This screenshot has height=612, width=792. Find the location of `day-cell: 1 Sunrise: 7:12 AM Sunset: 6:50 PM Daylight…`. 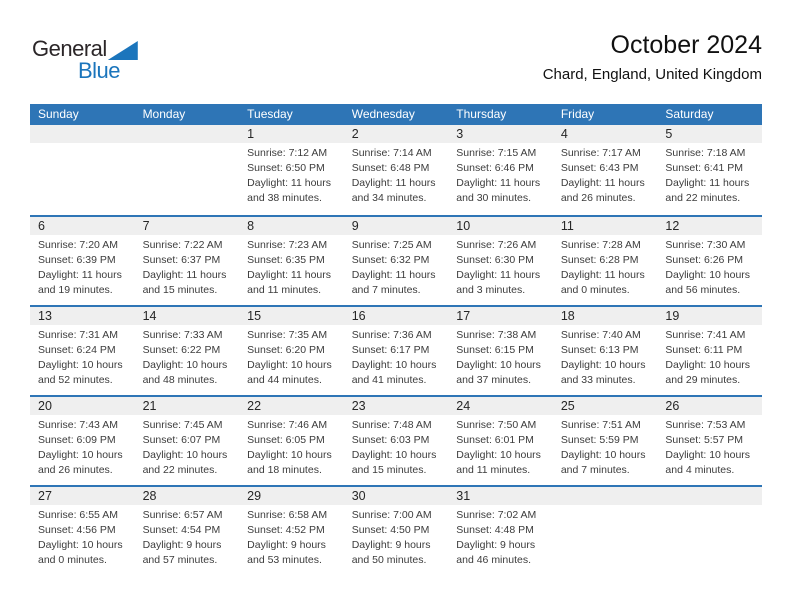

day-cell: 1 Sunrise: 7:12 AM Sunset: 6:50 PM Daylight… is located at coordinates (291, 170).